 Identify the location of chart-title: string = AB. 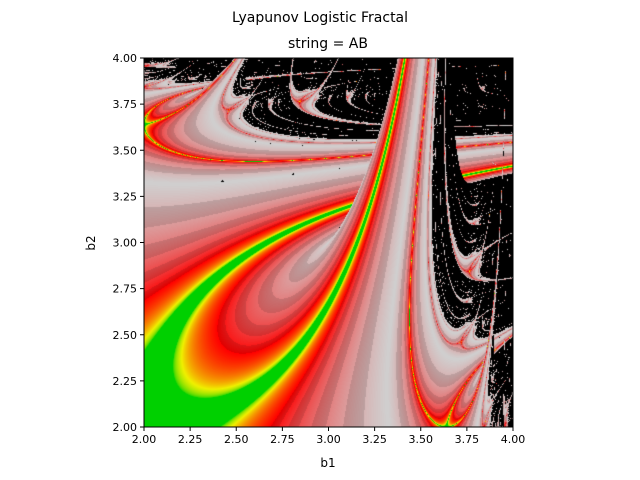
(328, 44).